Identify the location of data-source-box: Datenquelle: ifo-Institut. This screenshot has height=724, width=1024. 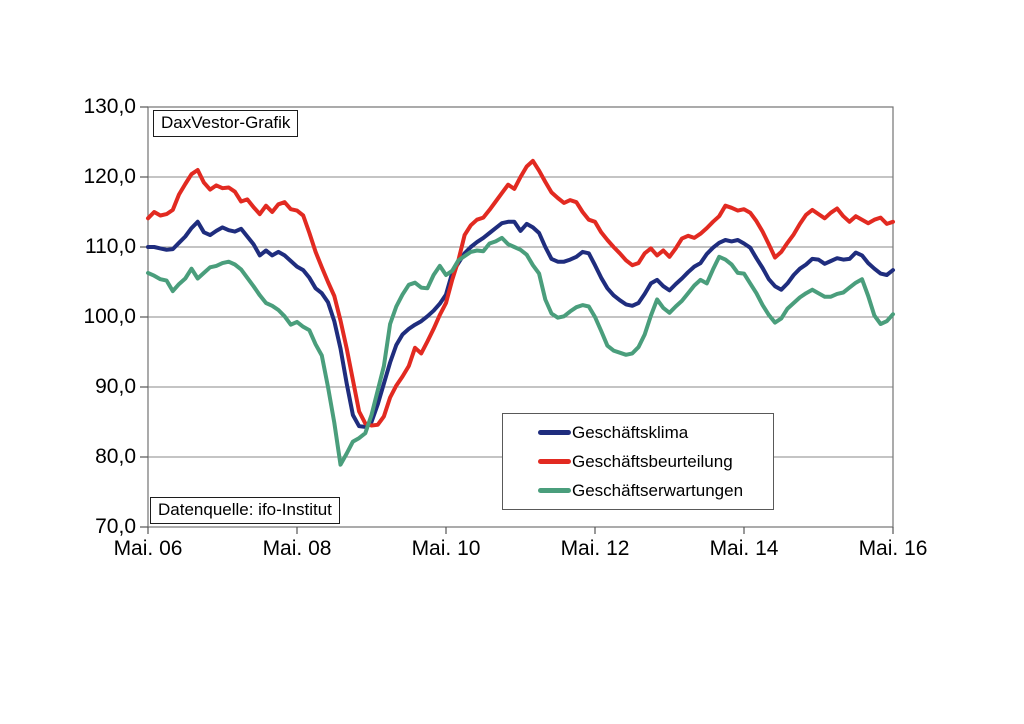
(245, 510).